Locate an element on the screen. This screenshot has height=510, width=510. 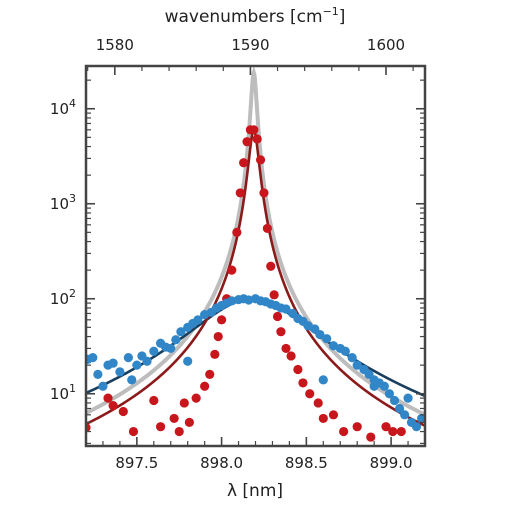
x-tick-label: 898.5 is located at coordinates (306, 463).